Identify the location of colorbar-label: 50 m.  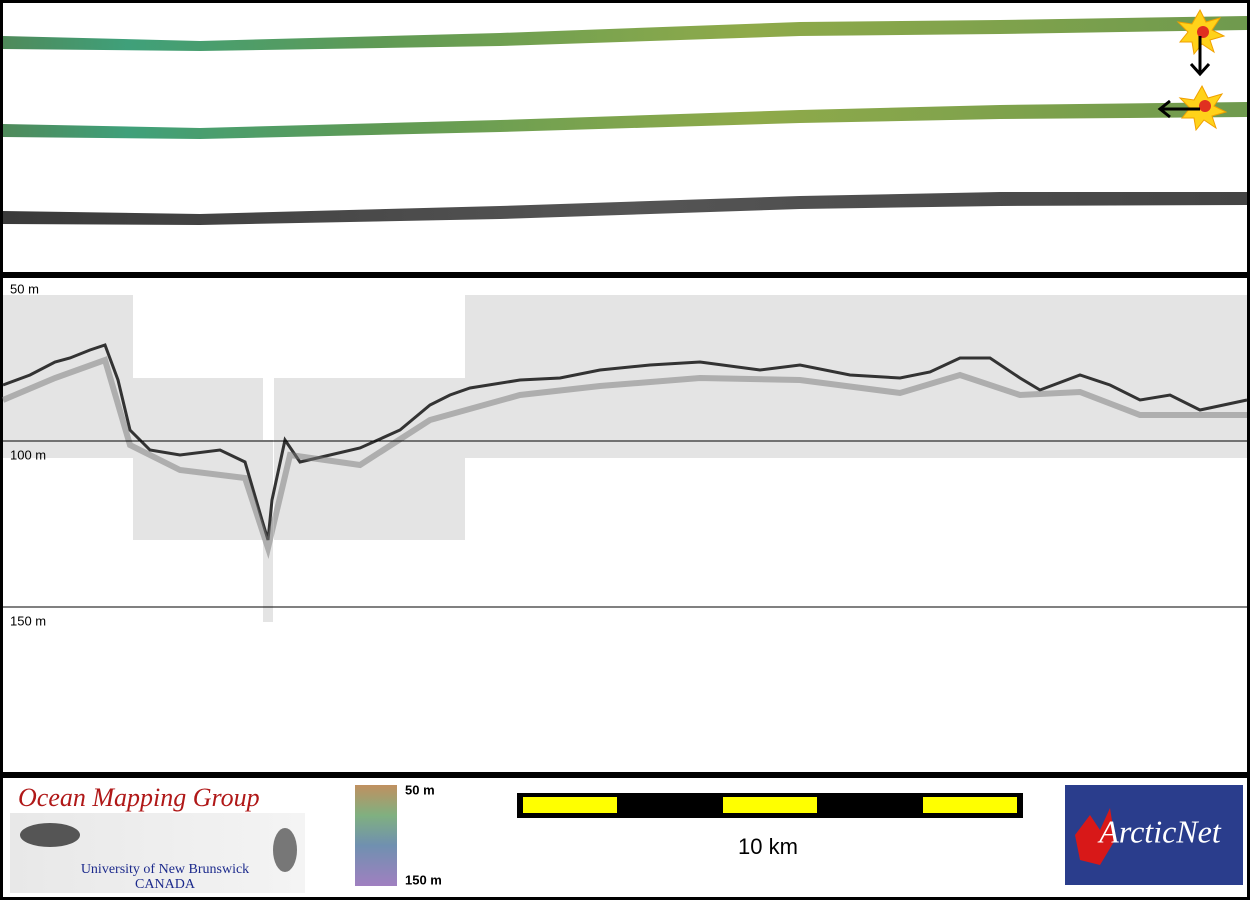
(420, 789).